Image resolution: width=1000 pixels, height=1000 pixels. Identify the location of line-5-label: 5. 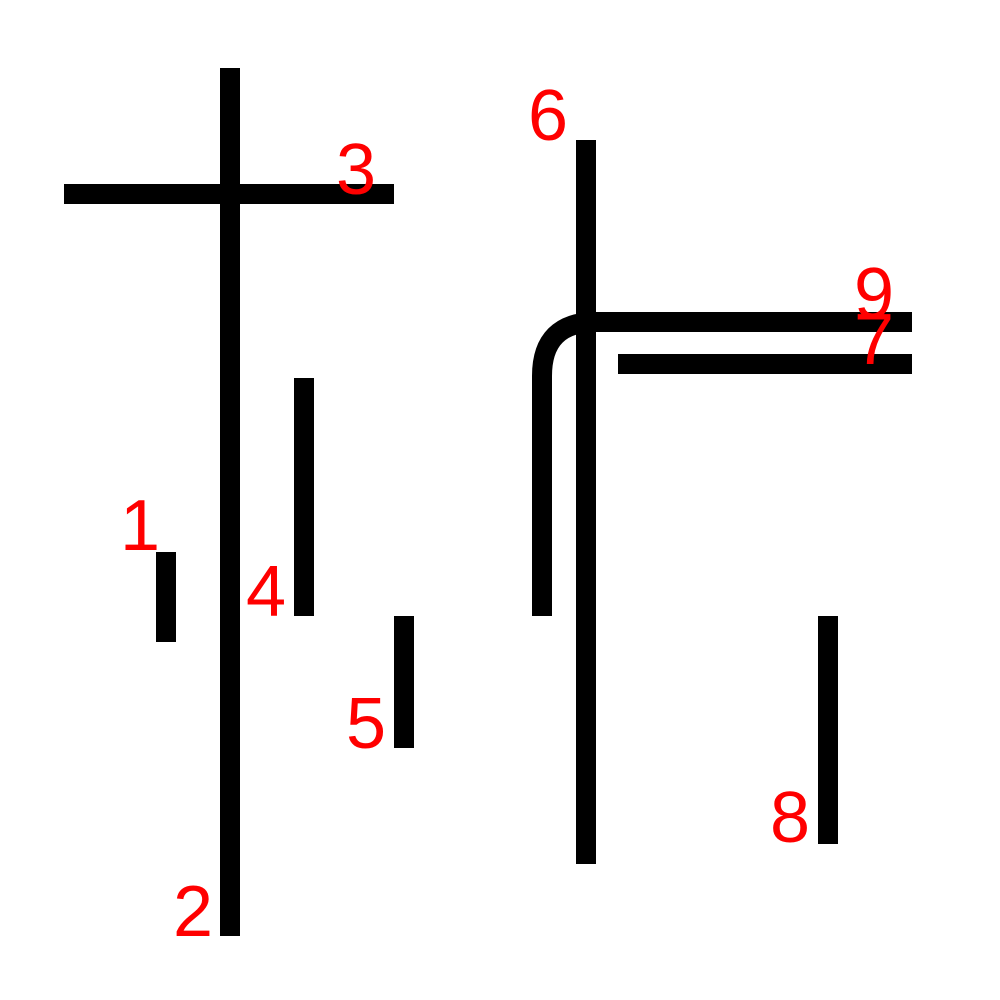
(366, 724).